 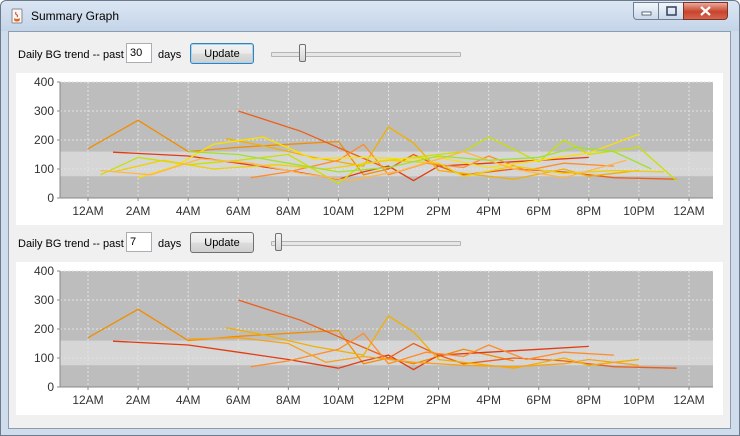 I want to click on trend-controls-7: Daily BG trend -- past days Update, so click(x=369, y=244).